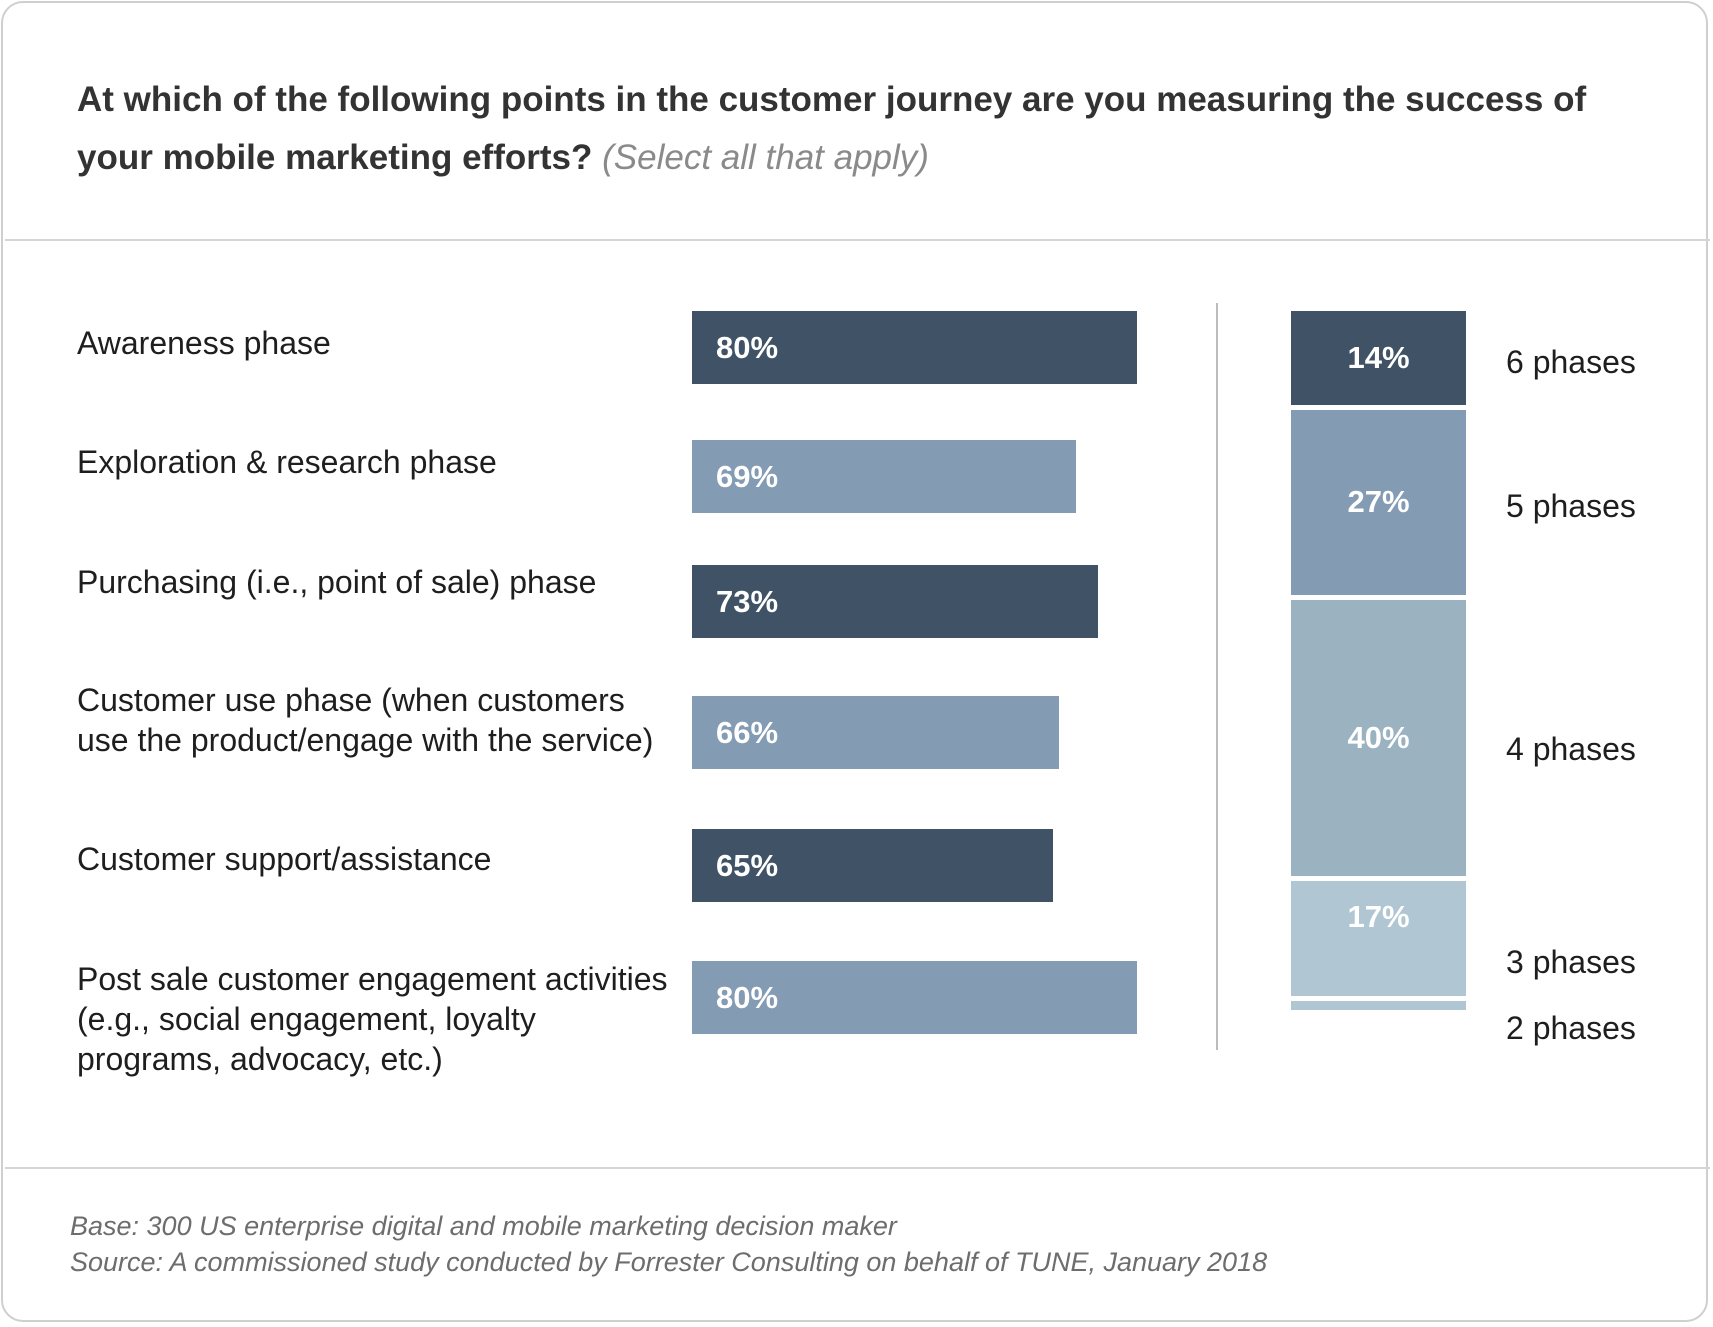 The height and width of the screenshot is (1327, 1713). I want to click on stack-segment: 17%, so click(1378, 938).